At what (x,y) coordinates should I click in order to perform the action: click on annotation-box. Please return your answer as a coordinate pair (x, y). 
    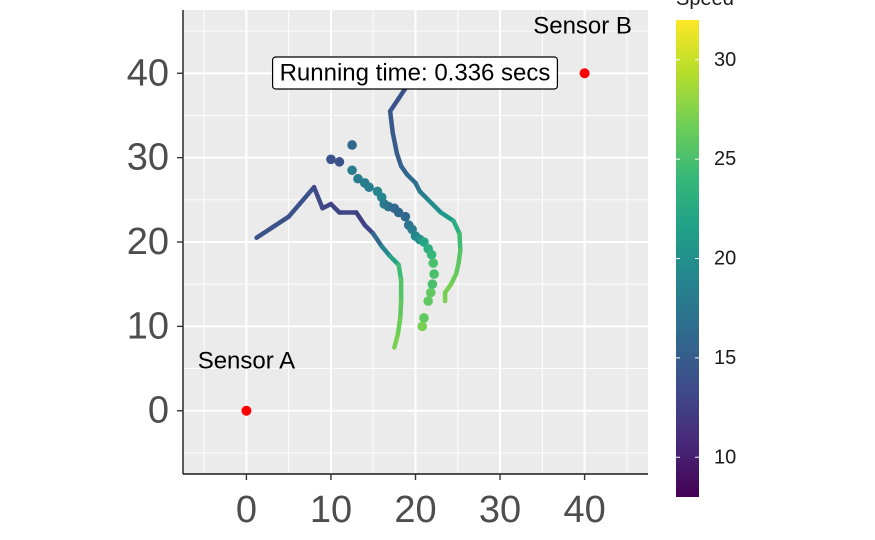
    Looking at the image, I should click on (415, 73).